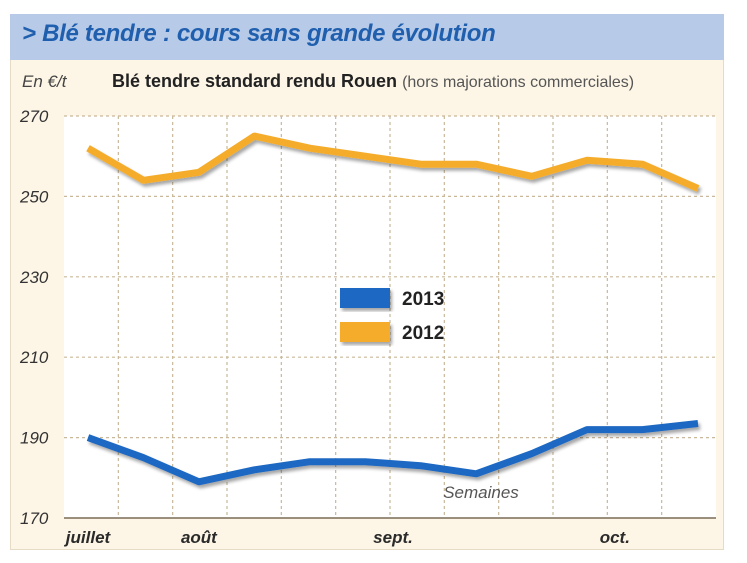 This screenshot has height=563, width=747. Describe the element at coordinates (34, 438) in the screenshot. I see `y-tick-label: 190` at that location.